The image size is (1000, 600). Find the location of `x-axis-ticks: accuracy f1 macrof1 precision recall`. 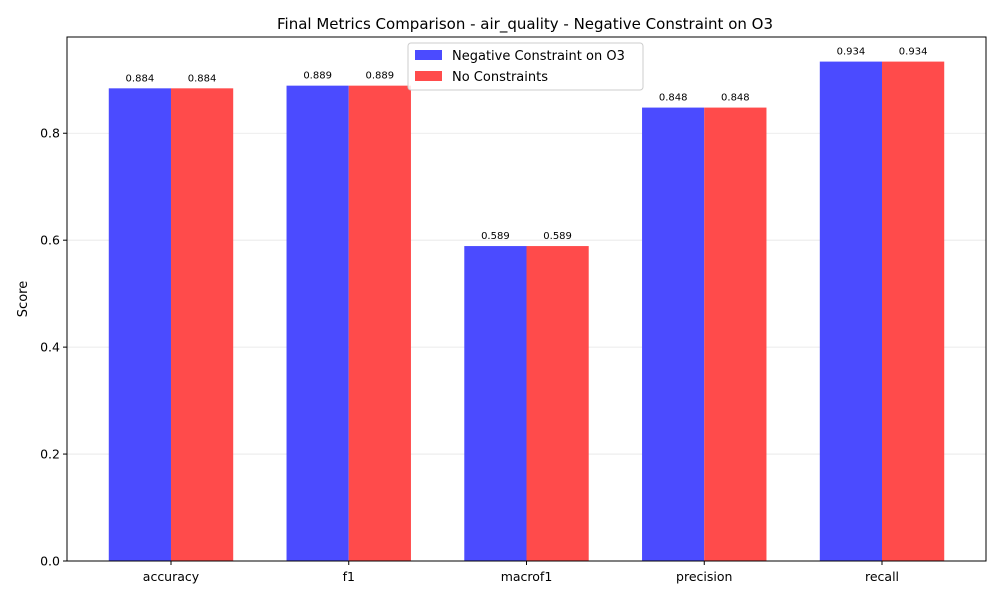

x-axis-ticks: accuracy f1 macrof1 precision recall is located at coordinates (521, 572).